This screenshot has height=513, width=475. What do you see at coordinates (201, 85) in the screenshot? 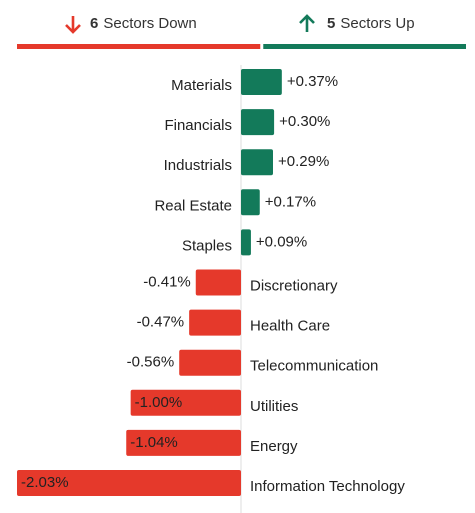
I see `category-label: Materials` at bounding box center [201, 85].